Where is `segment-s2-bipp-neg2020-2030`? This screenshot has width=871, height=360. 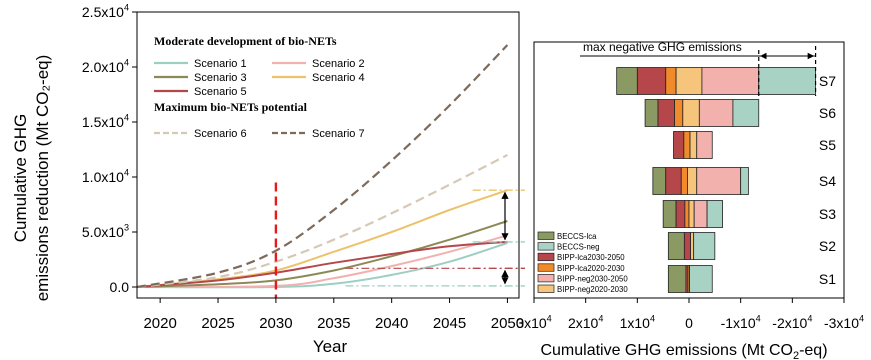 segment-s2-bipp-neg2020-2030 is located at coordinates (692, 246).